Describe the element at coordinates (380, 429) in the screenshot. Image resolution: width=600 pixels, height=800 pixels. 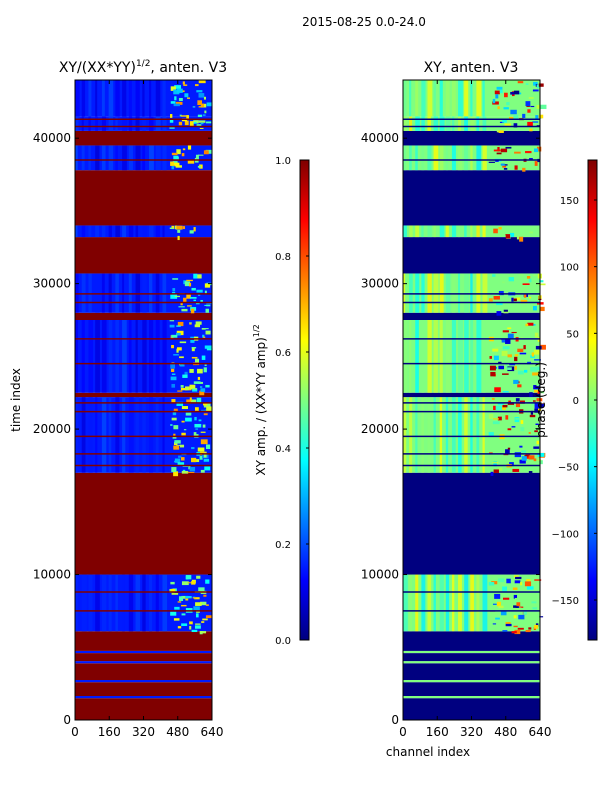
I see `y-tick-label: 20000` at that location.